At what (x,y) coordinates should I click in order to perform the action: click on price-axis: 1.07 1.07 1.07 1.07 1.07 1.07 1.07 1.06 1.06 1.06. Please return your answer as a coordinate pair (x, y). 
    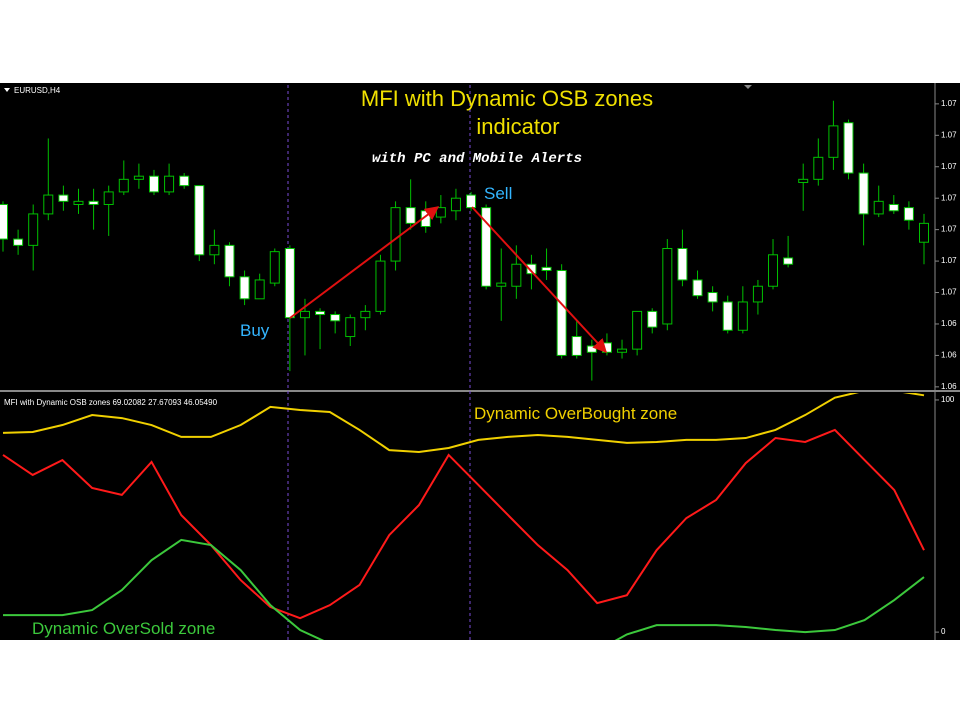
    Looking at the image, I should click on (946, 245).